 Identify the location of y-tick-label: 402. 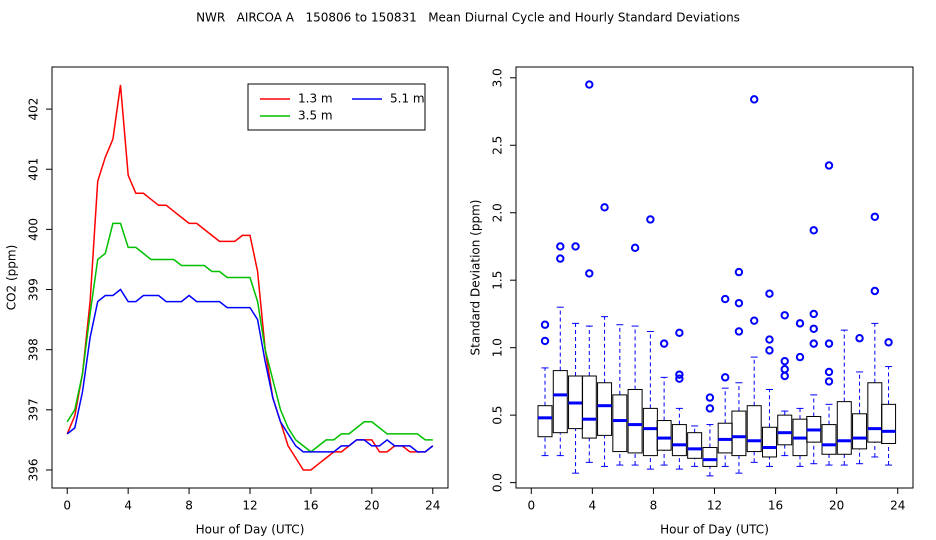
(34, 109).